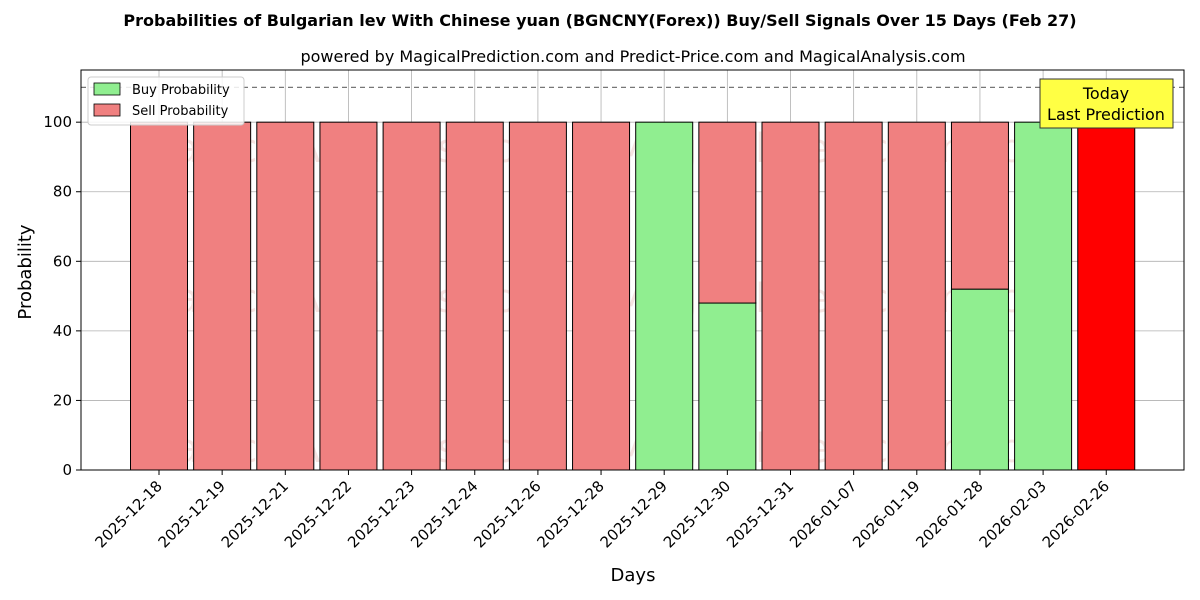 Image resolution: width=1200 pixels, height=600 pixels. What do you see at coordinates (180, 111) in the screenshot?
I see `legend-label-sell: Sell Probability` at bounding box center [180, 111].